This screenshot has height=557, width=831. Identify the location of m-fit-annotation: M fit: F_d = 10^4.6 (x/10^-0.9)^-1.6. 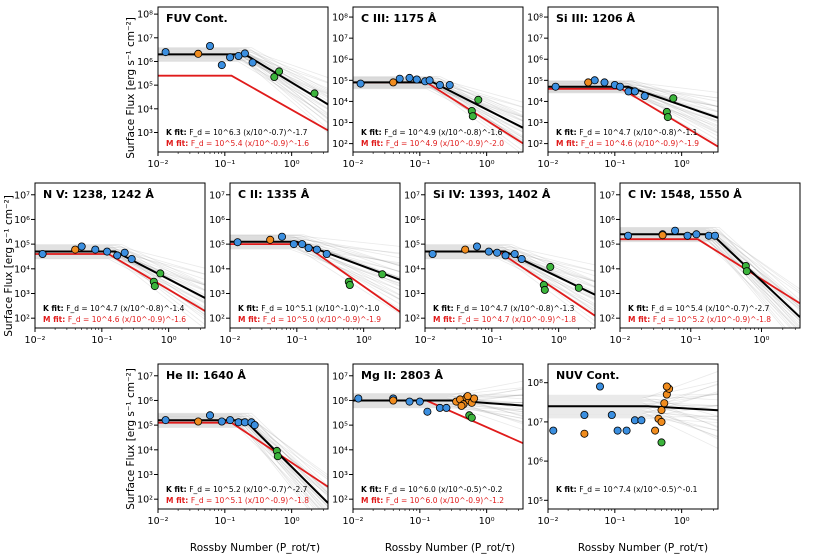
(114, 319).